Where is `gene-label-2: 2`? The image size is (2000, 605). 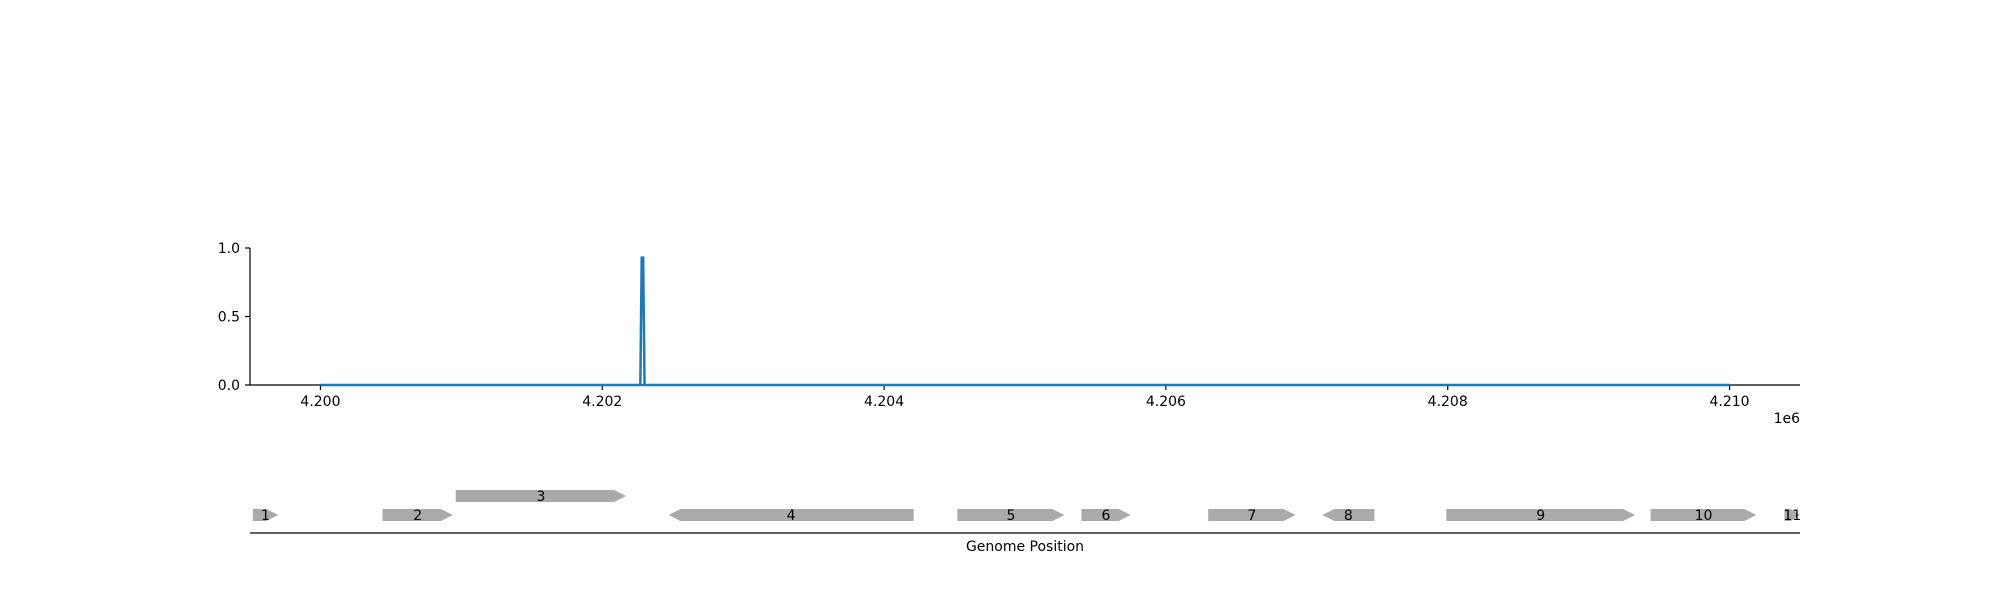
gene-label-2: 2 is located at coordinates (417, 516).